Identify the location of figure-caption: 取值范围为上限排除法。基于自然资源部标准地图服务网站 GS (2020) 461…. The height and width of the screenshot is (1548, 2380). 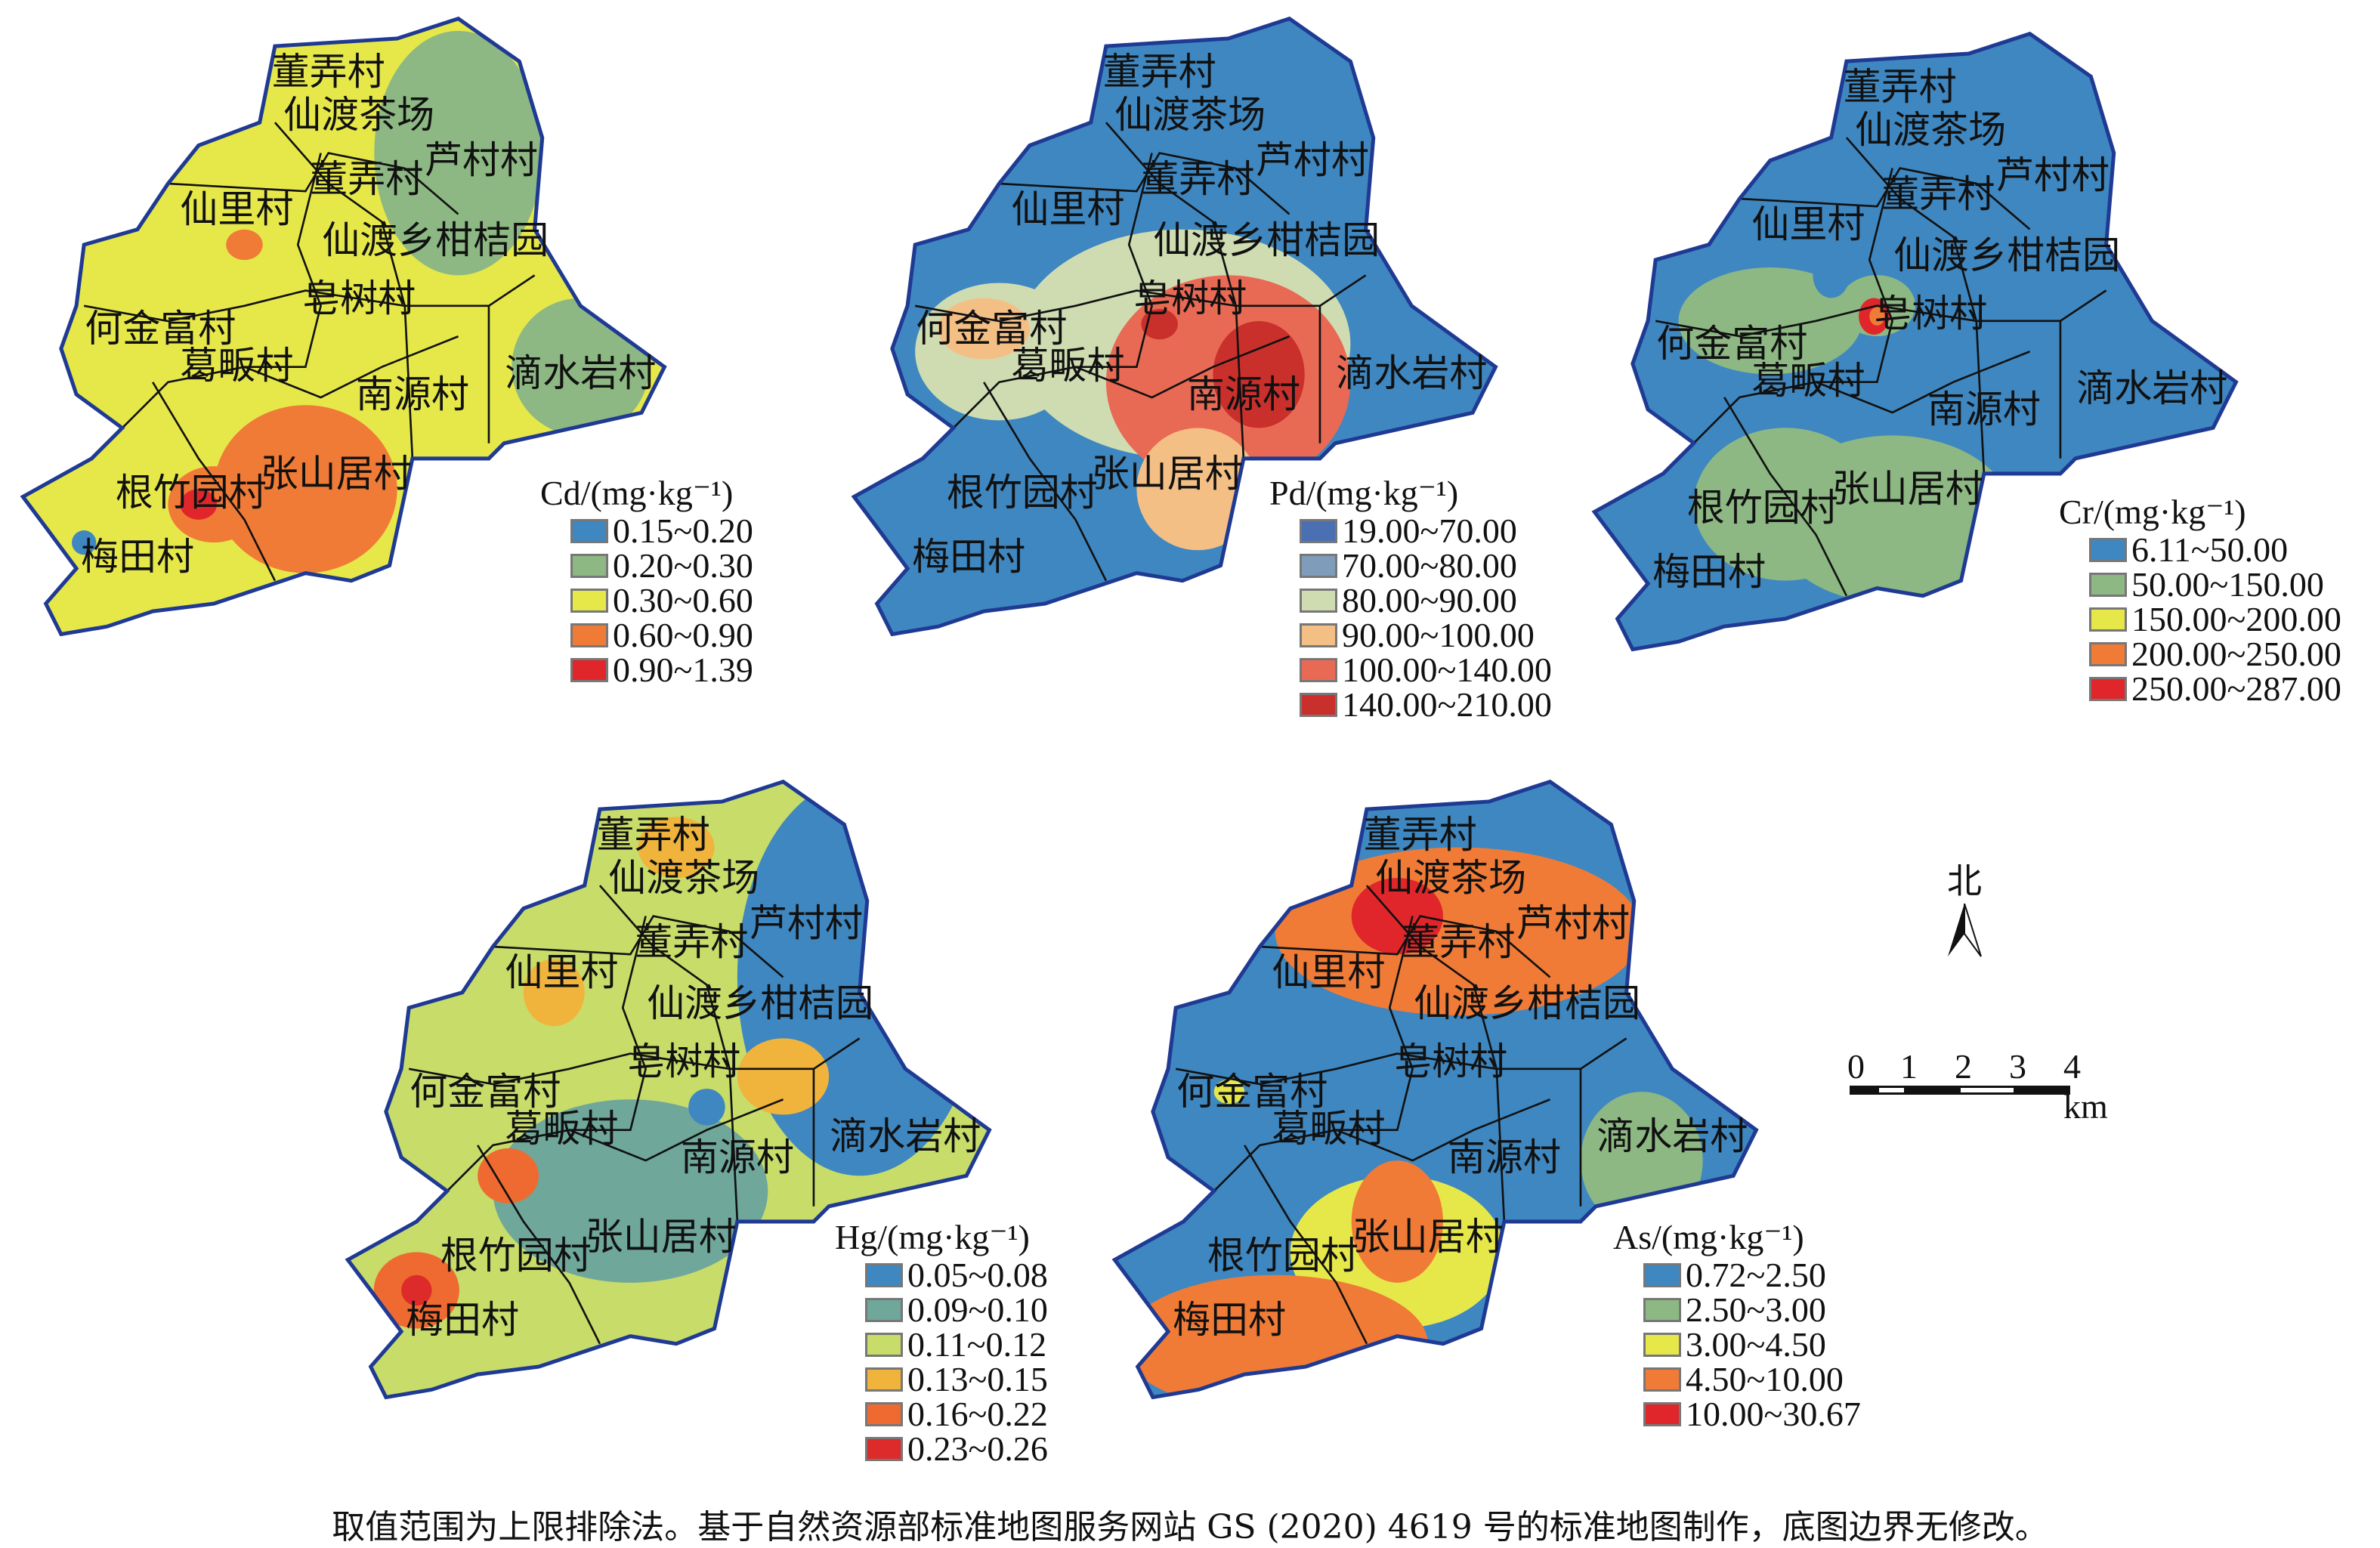
(1190, 1527).